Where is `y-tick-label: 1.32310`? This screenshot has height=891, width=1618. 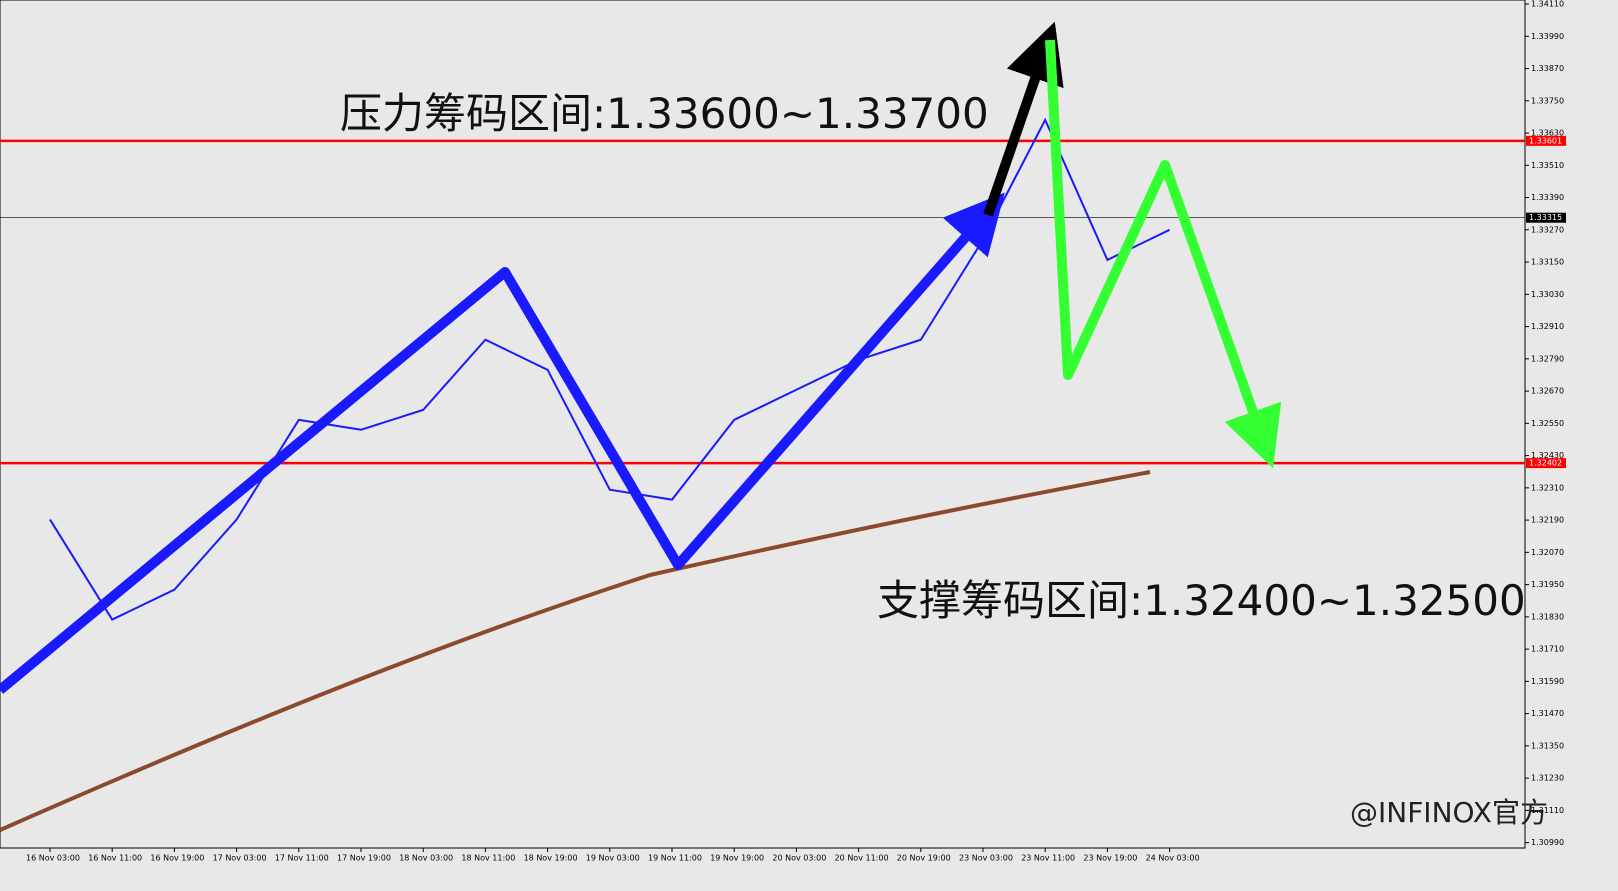
y-tick-label: 1.32310 is located at coordinates (1547, 487).